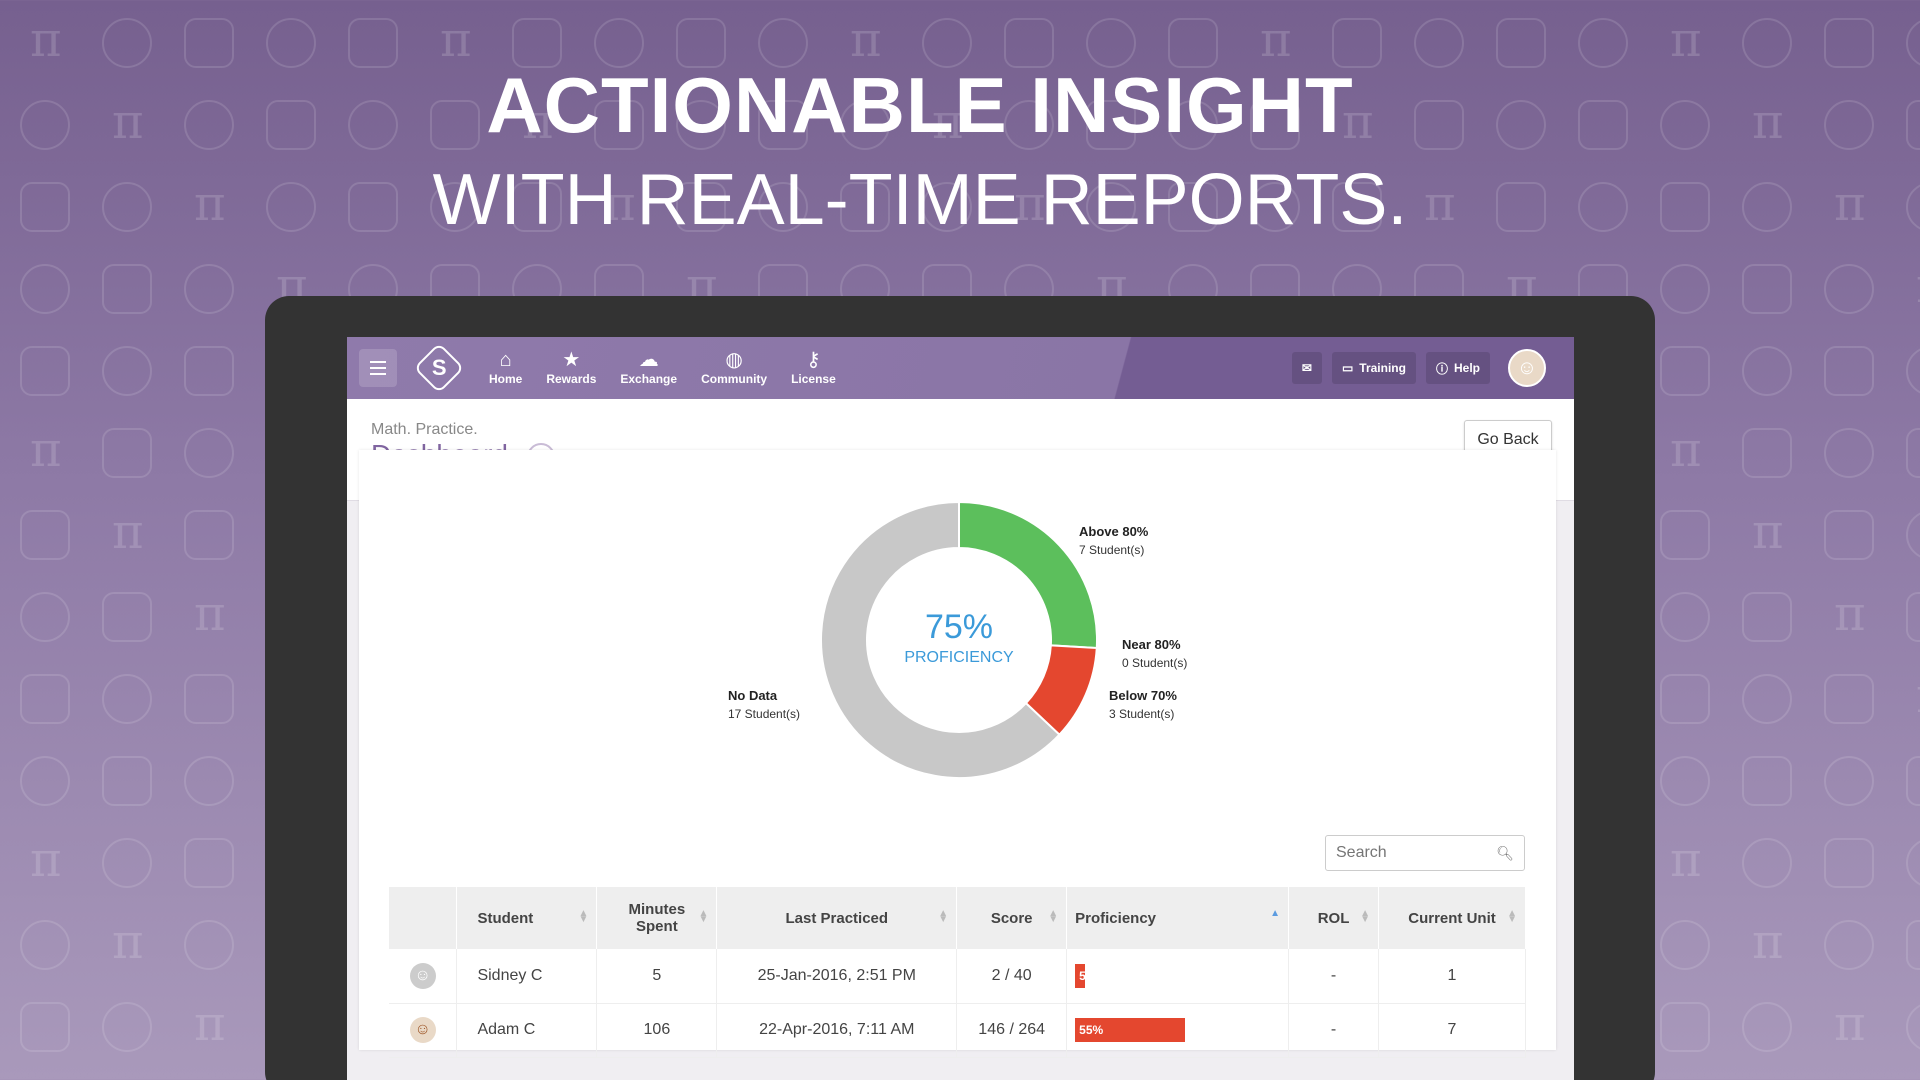  What do you see at coordinates (1111, 550) in the screenshot?
I see `legend-count: 7 Student(s)` at bounding box center [1111, 550].